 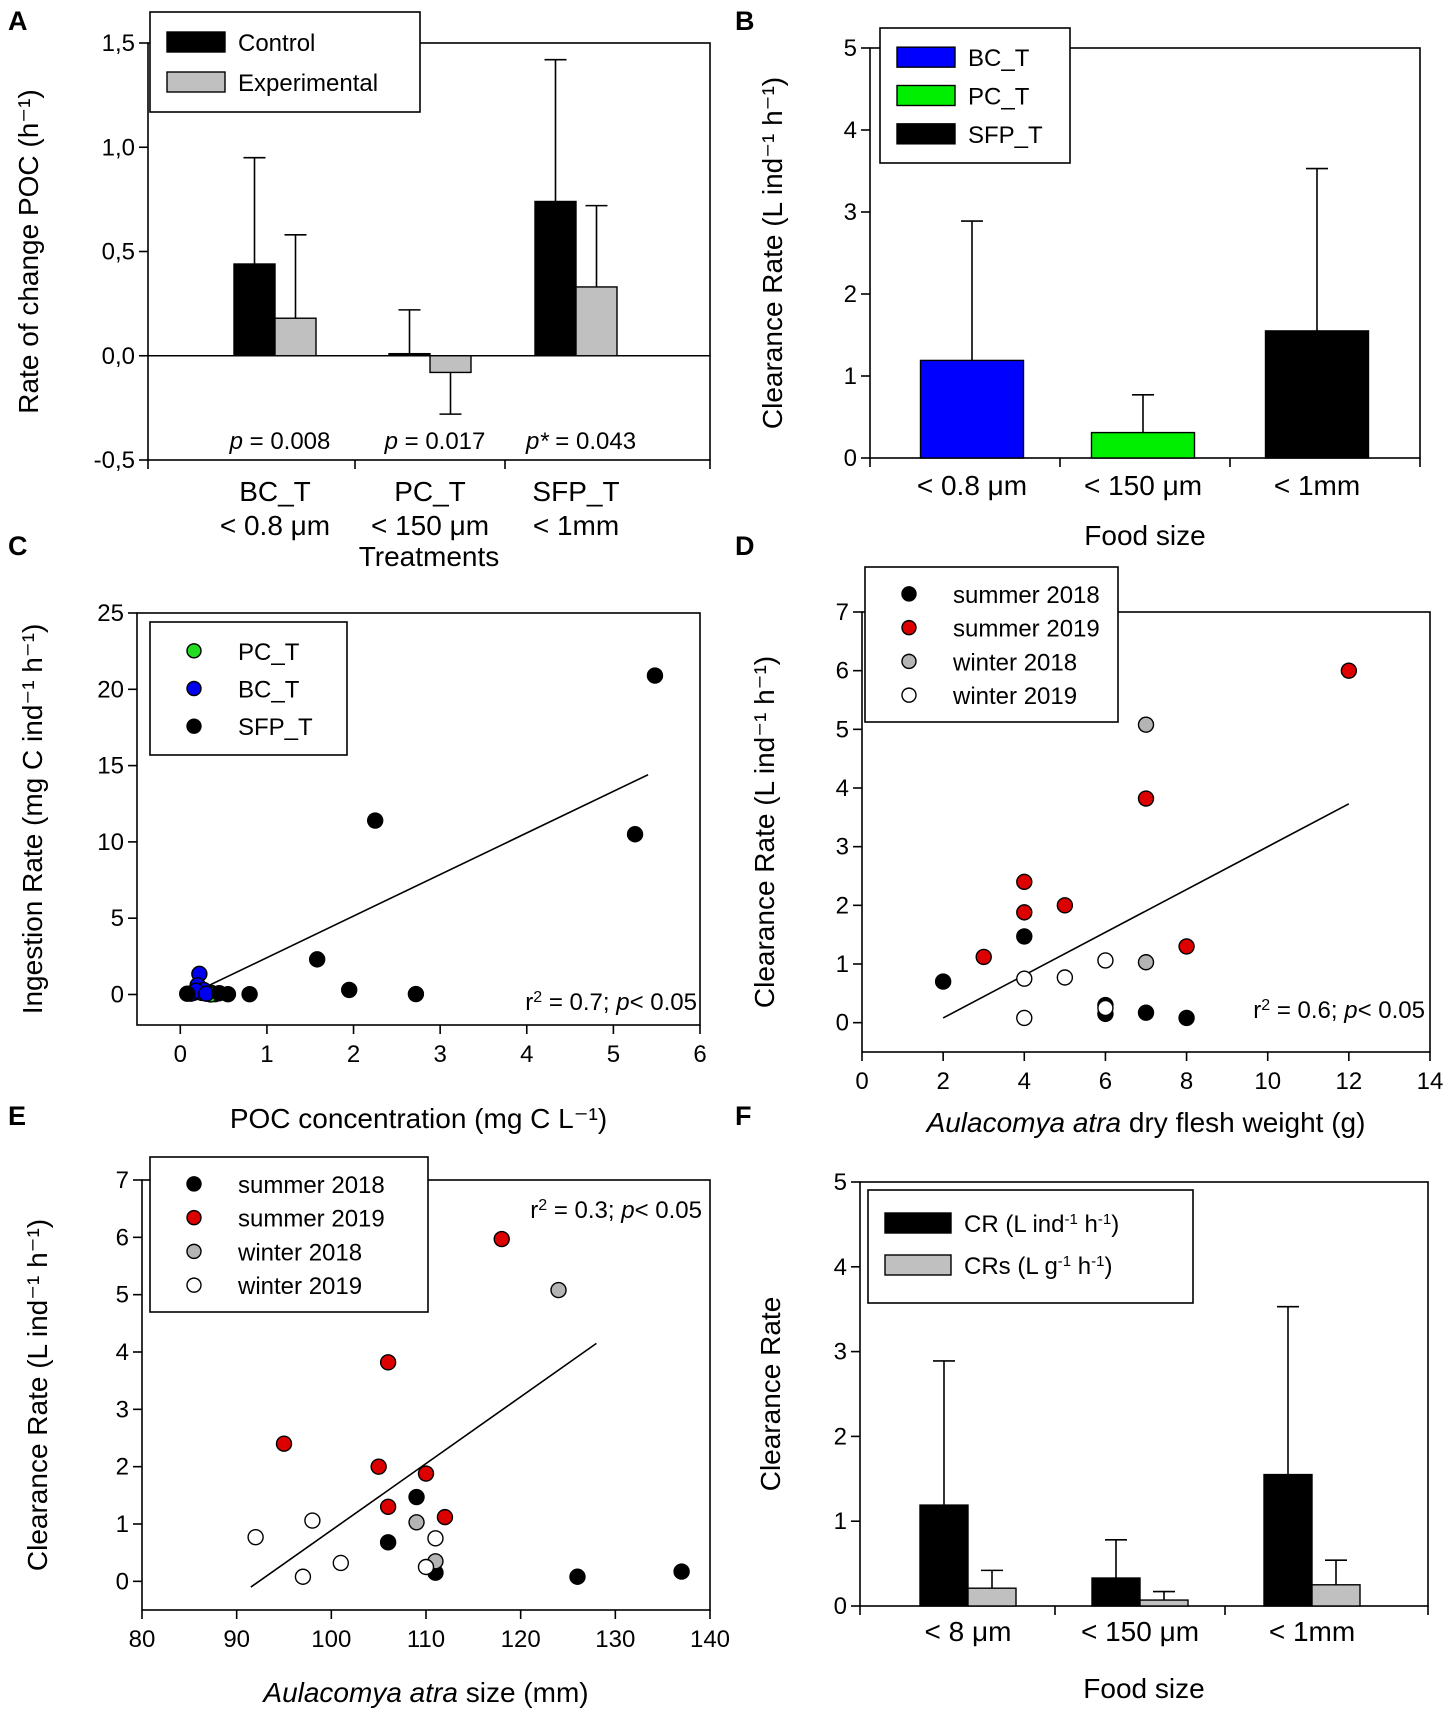 I want to click on x-tick-label: 14, so click(x=1430, y=1081).